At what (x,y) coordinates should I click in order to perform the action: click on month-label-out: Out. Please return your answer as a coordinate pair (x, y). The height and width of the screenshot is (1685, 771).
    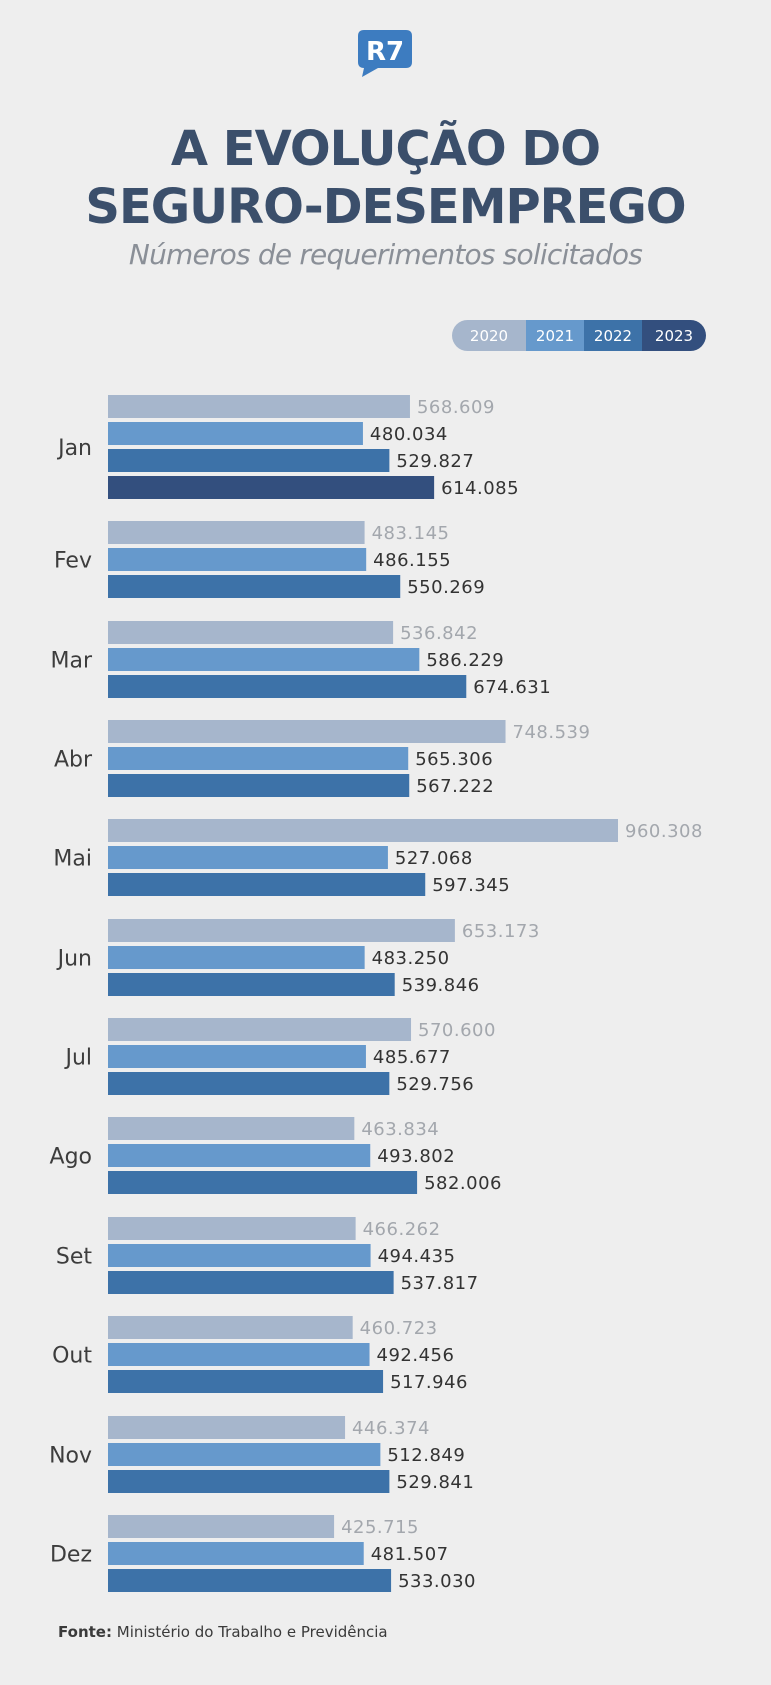
    Looking at the image, I should click on (72, 1356).